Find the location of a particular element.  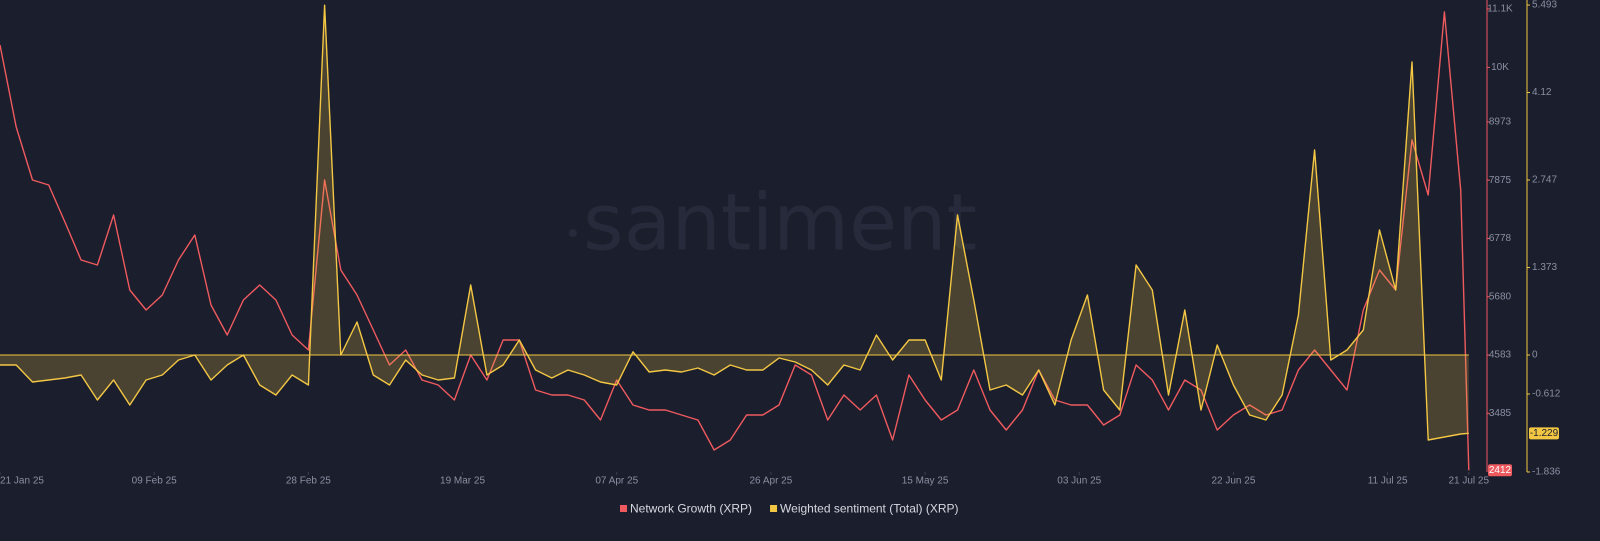

x-tick-label: 22 Jun 25 is located at coordinates (1233, 481).